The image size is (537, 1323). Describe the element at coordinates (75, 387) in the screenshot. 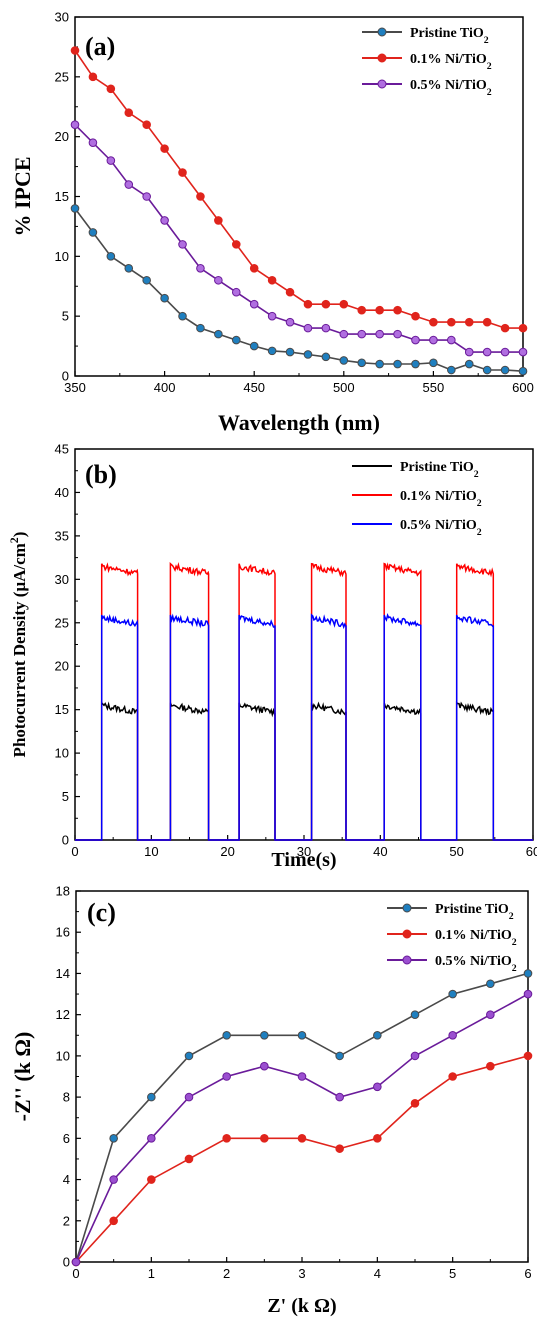

I see `x-tick-label: 350` at that location.